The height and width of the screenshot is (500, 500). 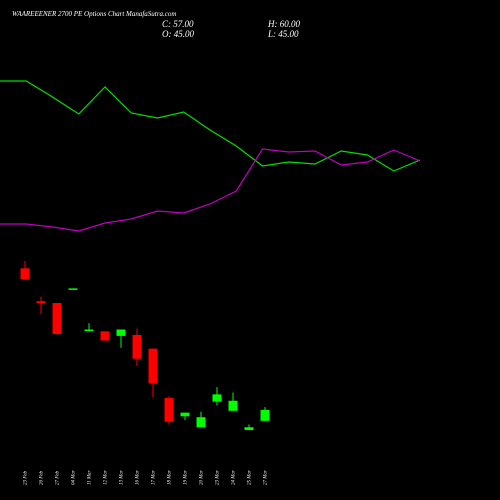 What do you see at coordinates (90, 477) in the screenshot?
I see `x-tick-label: 11 Mar` at bounding box center [90, 477].